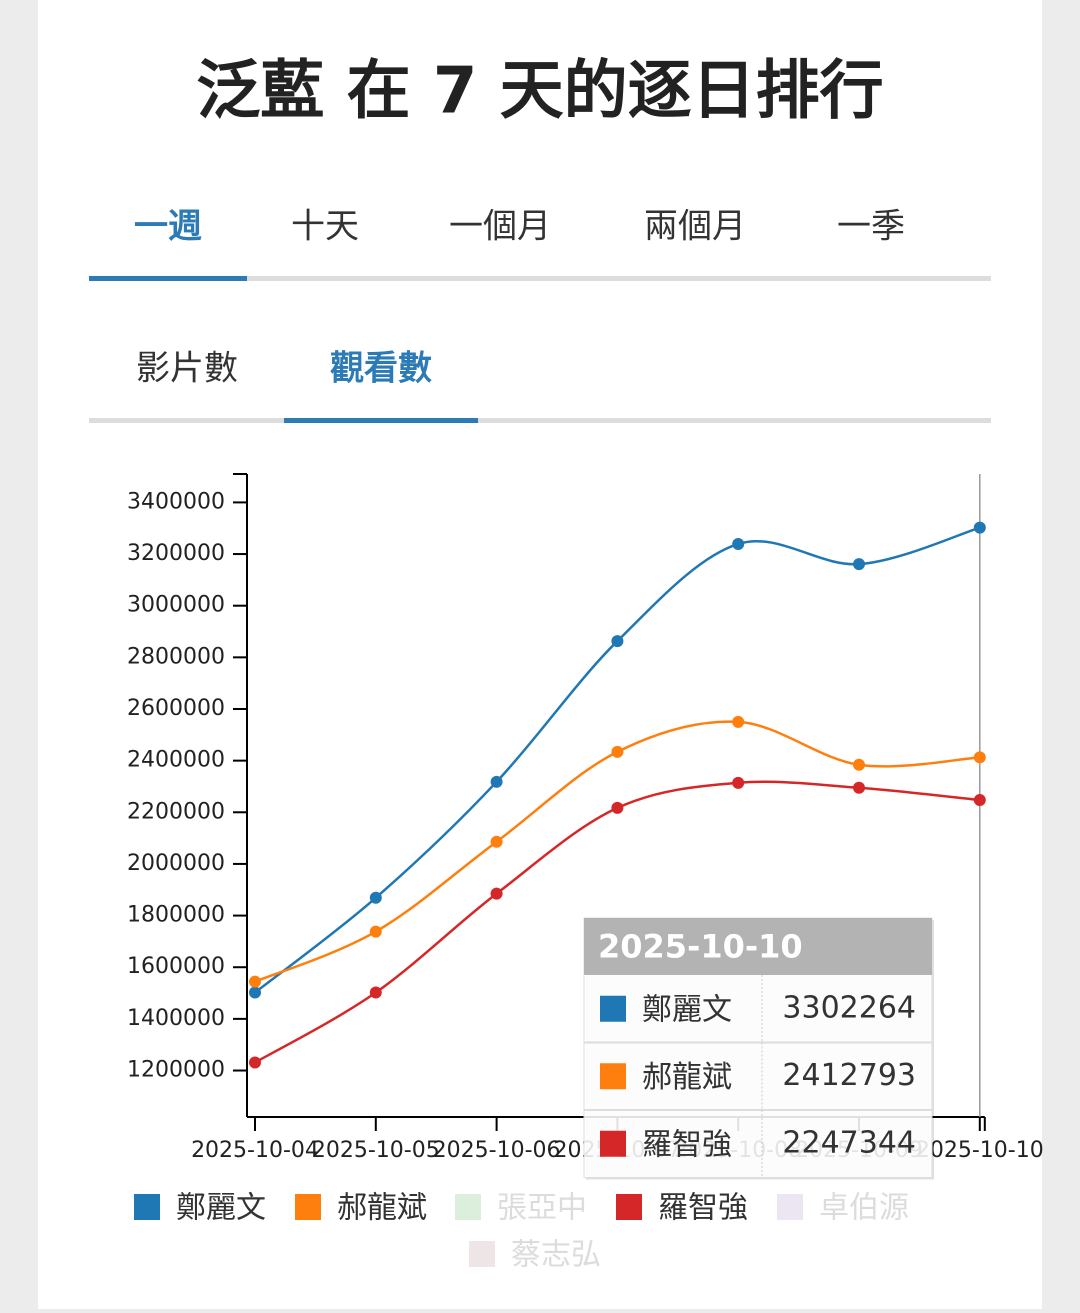 The width and height of the screenshot is (1080, 1313). Describe the element at coordinates (376, 1150) in the screenshot. I see `x-tick-label: 2025-10-05` at that location.